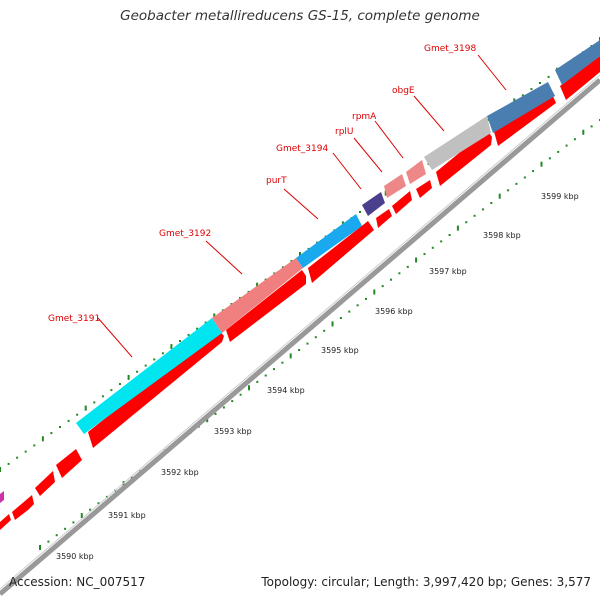  Describe the element at coordinates (185, 234) in the screenshot. I see `gene-label: Gmet_3192` at that location.